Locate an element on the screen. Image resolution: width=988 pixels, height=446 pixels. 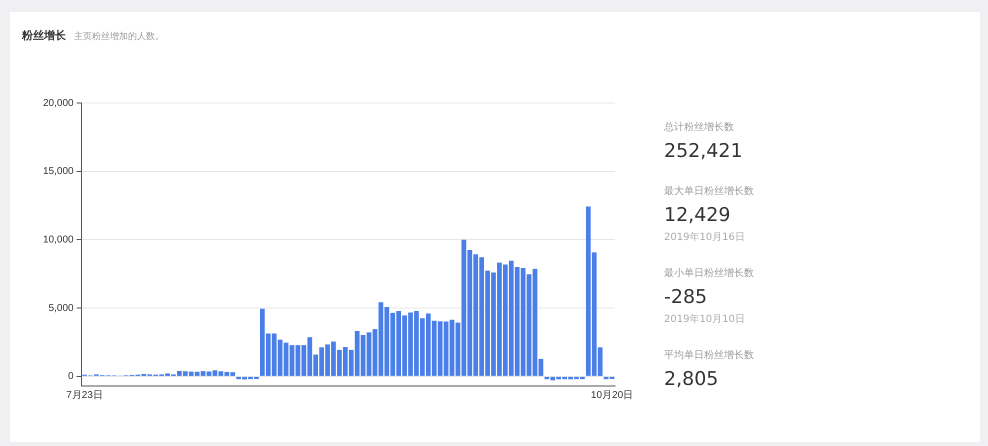
y-tick-label: 10,000 is located at coordinates (58, 240).